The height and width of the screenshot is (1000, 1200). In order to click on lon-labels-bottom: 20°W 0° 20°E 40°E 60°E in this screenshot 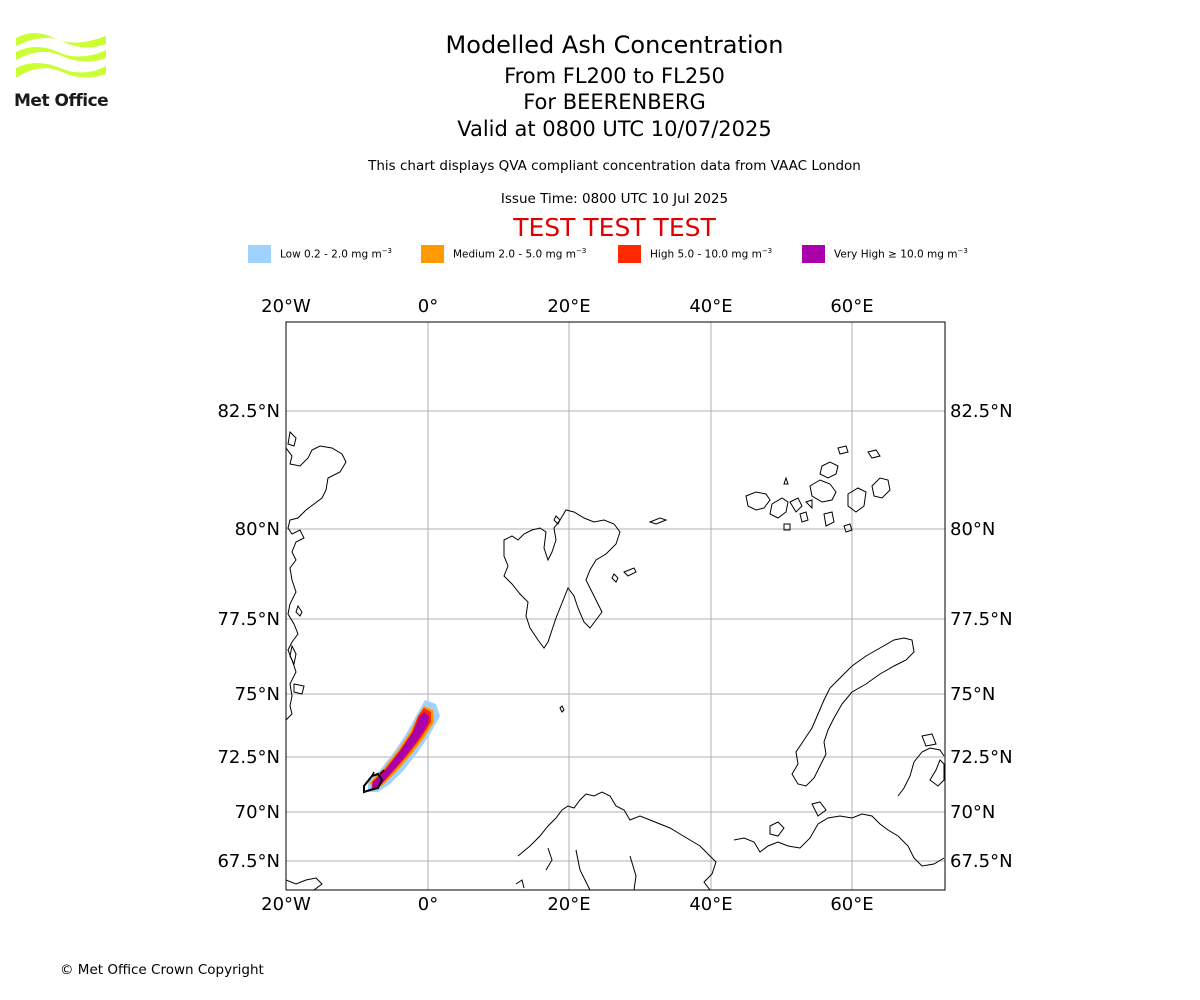, I will do `click(567, 904)`.